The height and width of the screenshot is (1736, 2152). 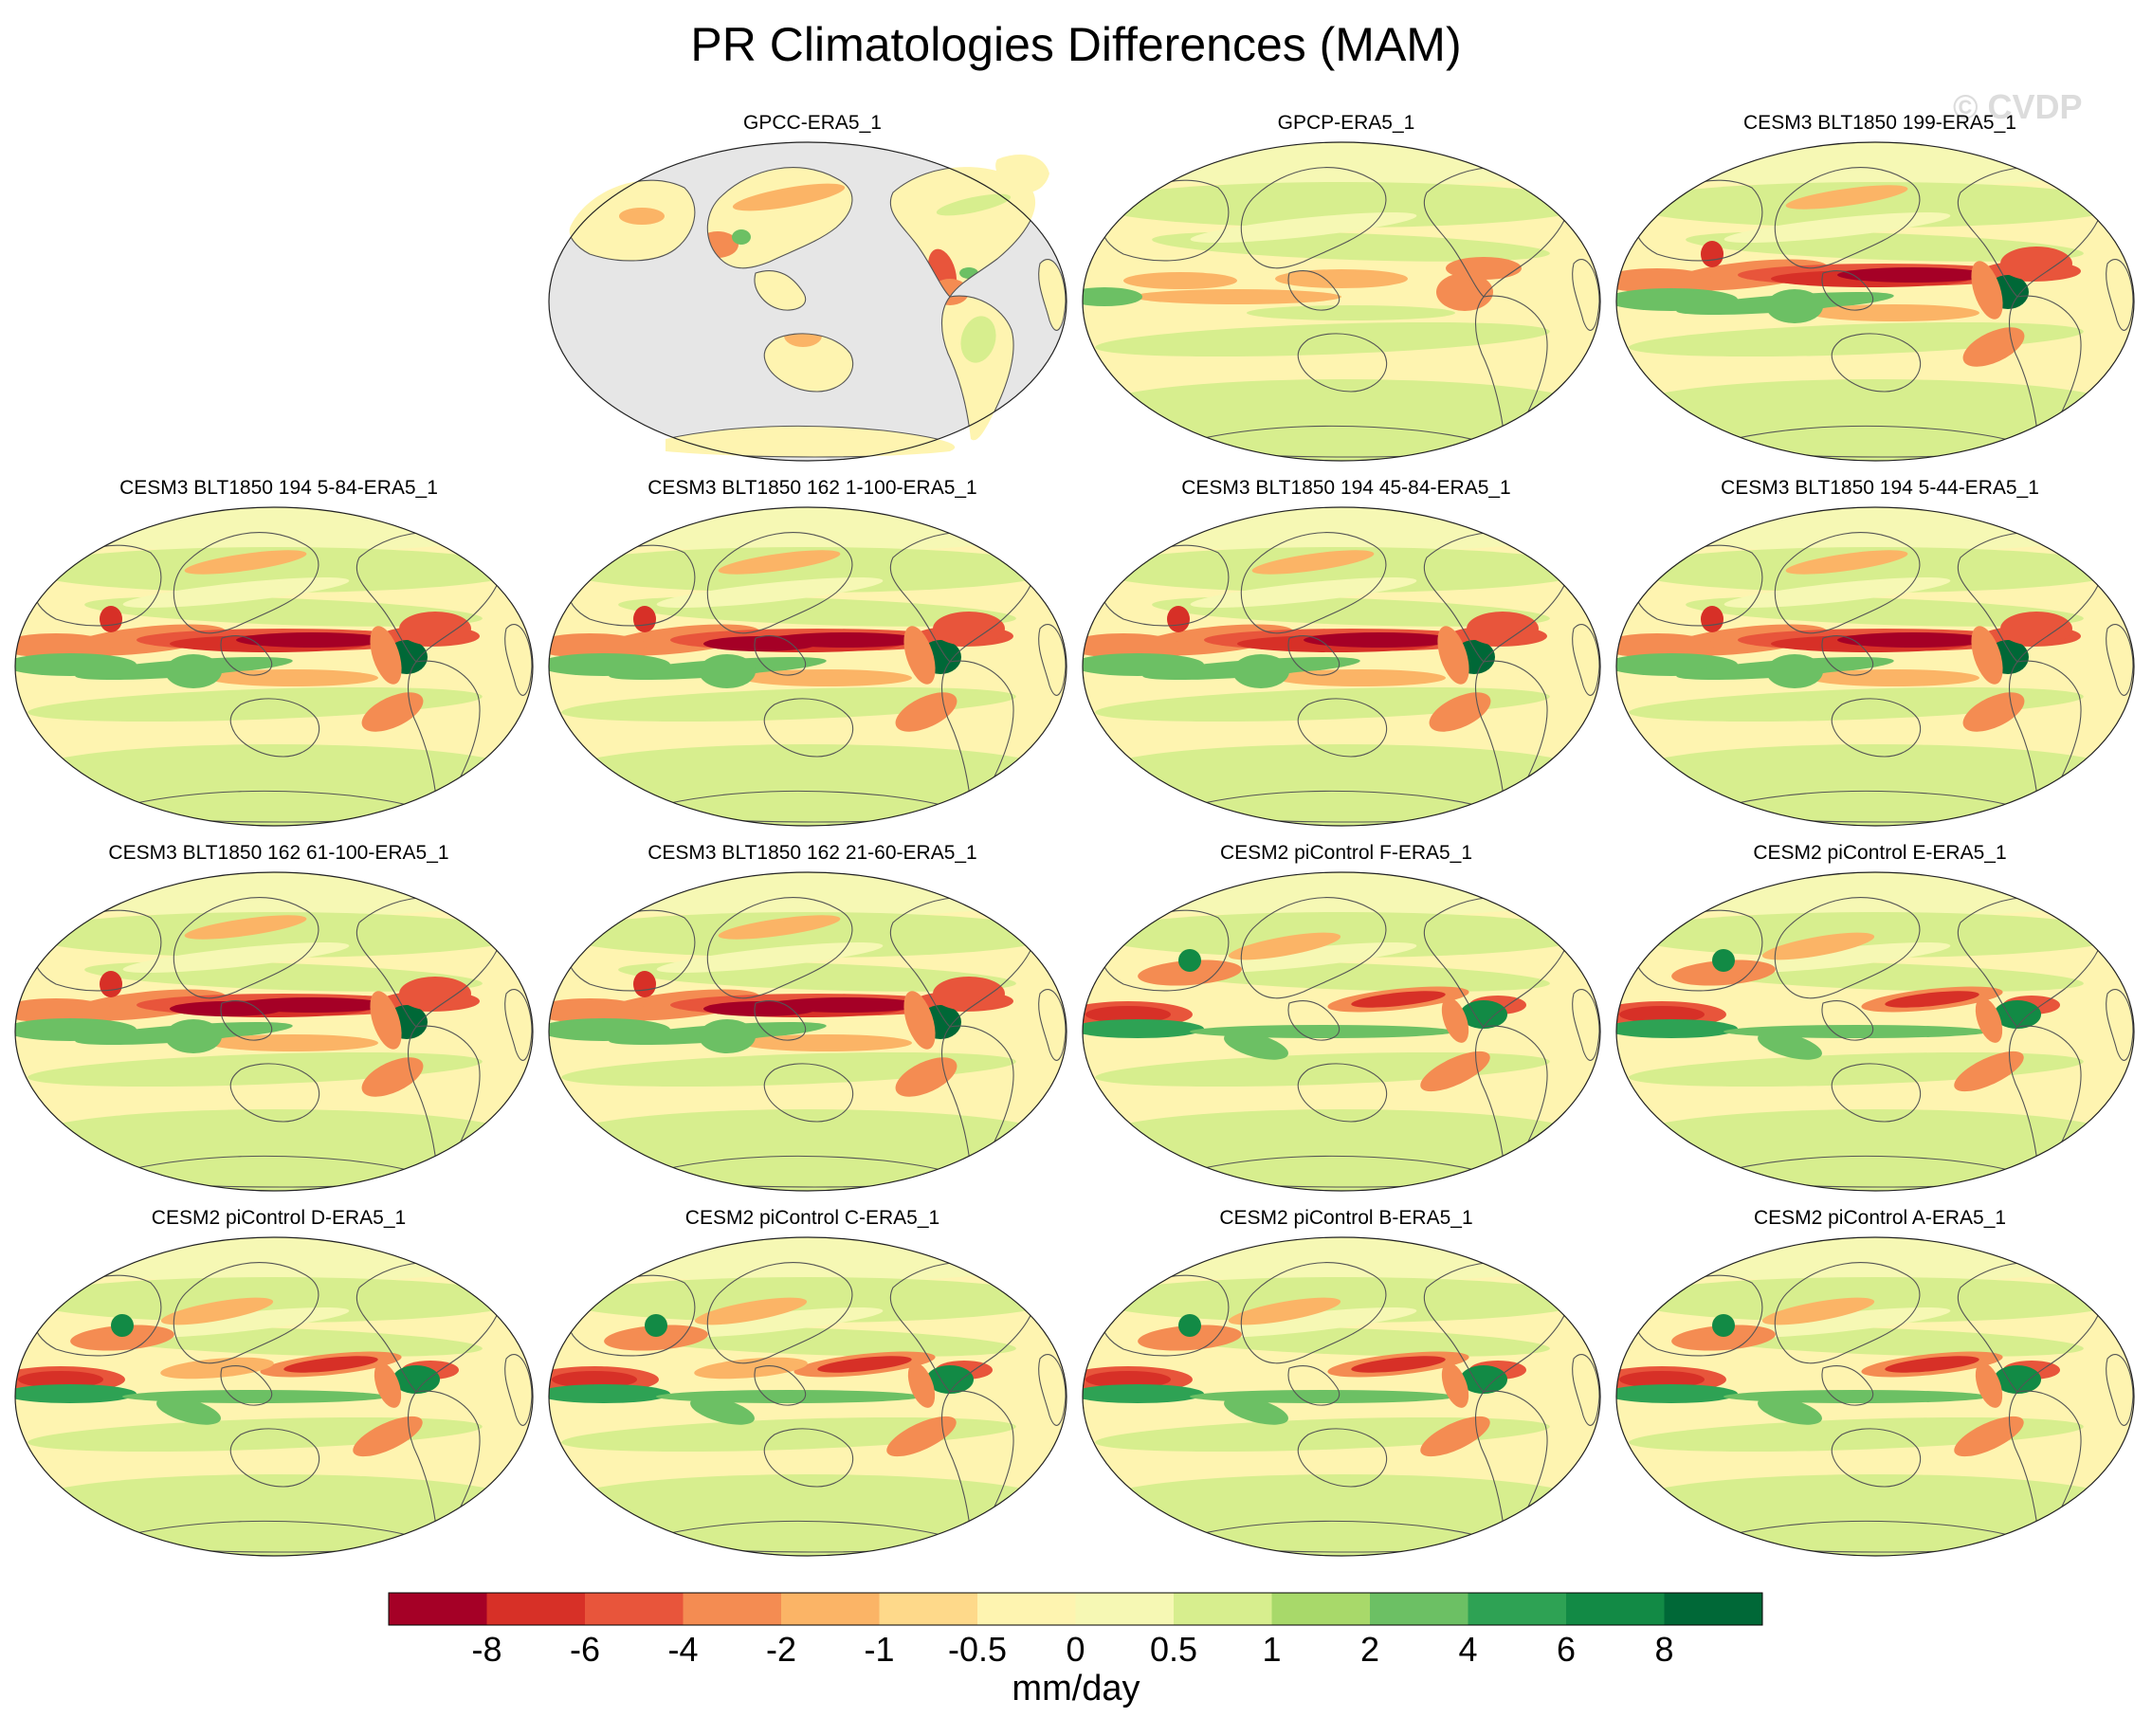 I want to click on colorbar-tick-label: 6, so click(x=1567, y=1649).